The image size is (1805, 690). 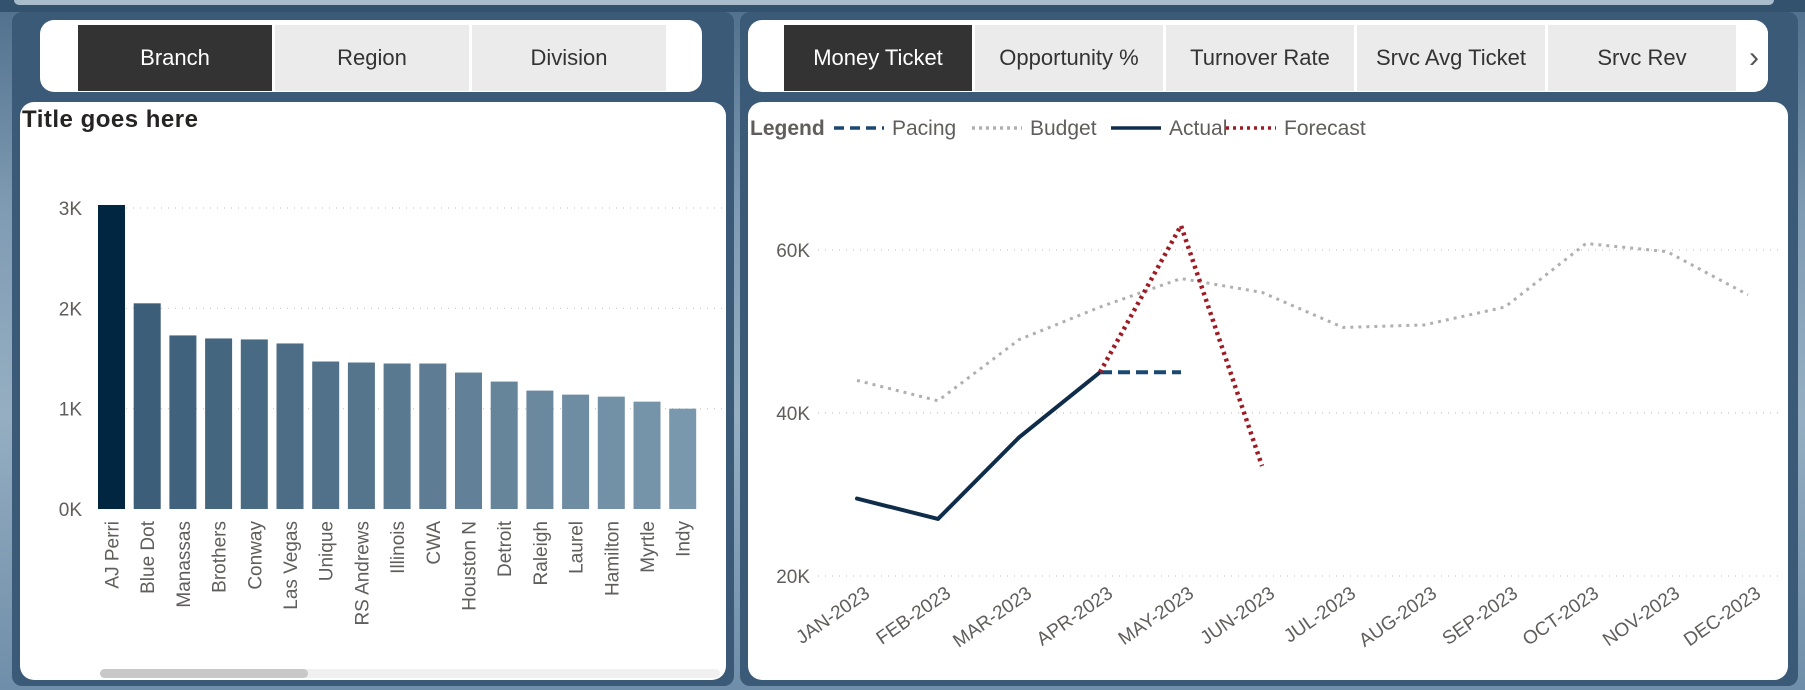 I want to click on bar-category-label: AJ Perri, so click(x=113, y=555).